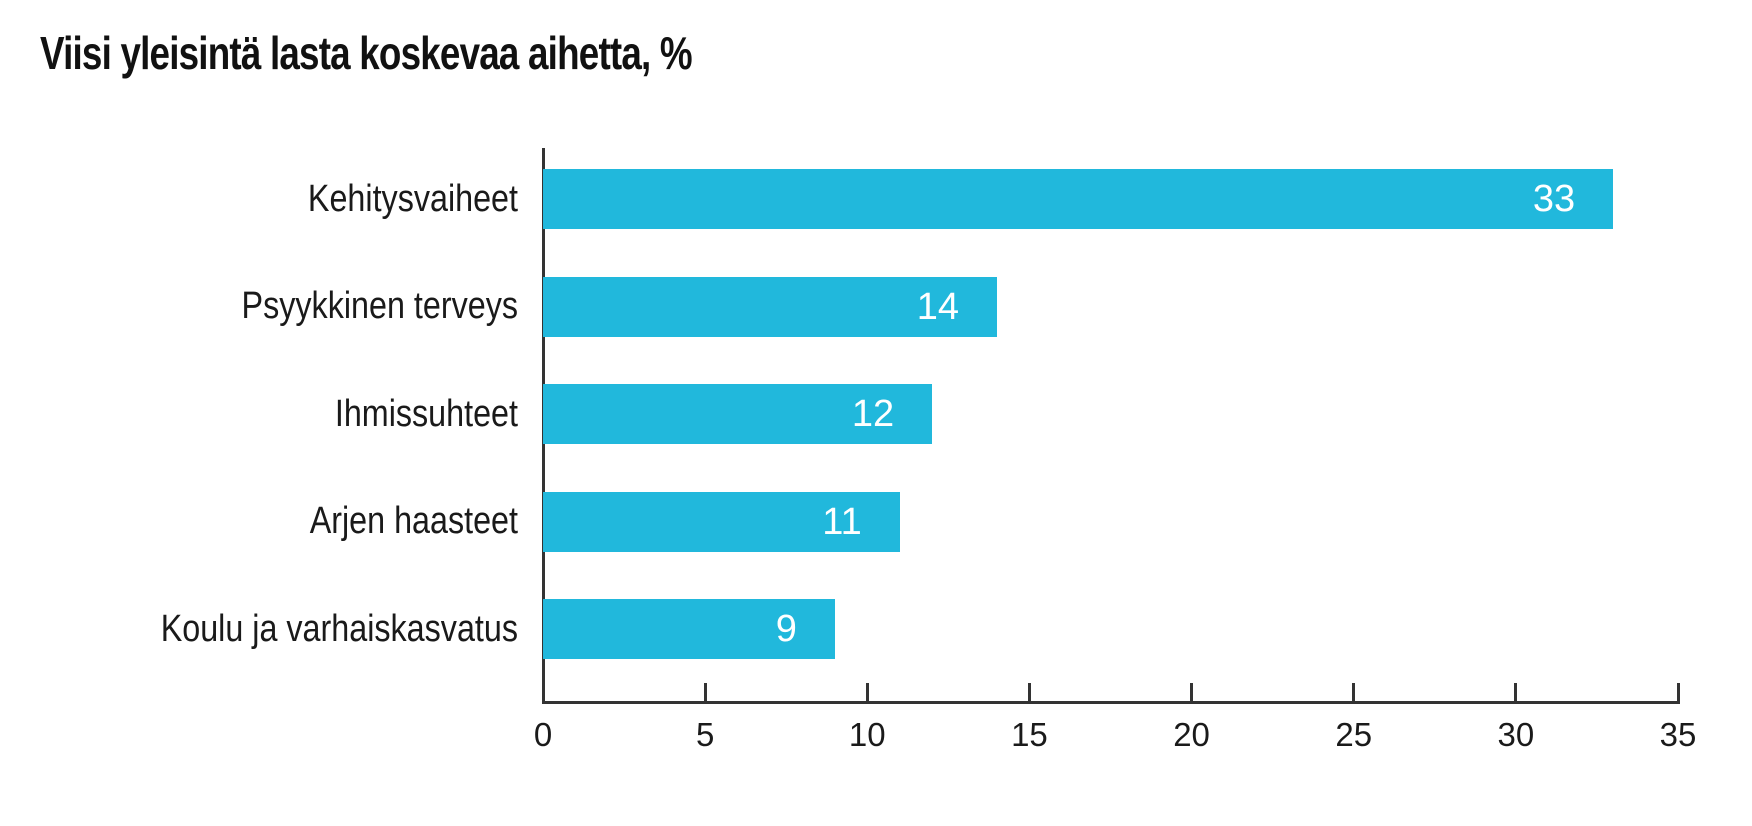 This screenshot has height=826, width=1752. What do you see at coordinates (842, 521) in the screenshot?
I see `bar-value-label: 11` at bounding box center [842, 521].